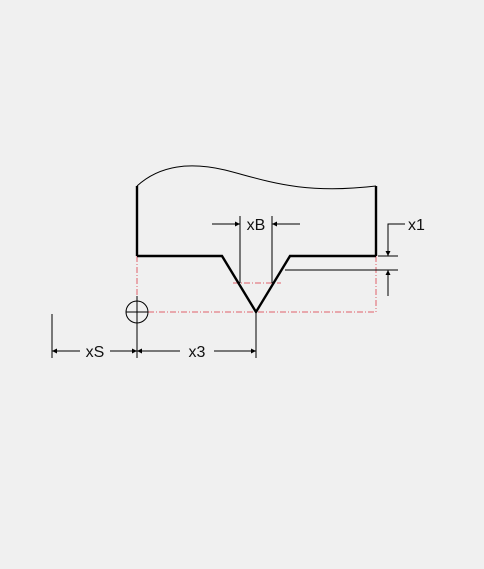 Image resolution: width=484 pixels, height=569 pixels. What do you see at coordinates (256, 225) in the screenshot?
I see `dimension-label-xB: xB` at bounding box center [256, 225].